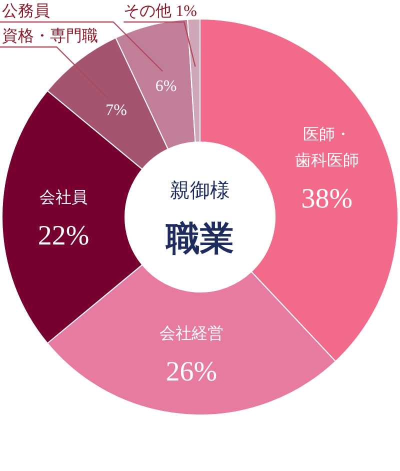 This screenshot has height=471, width=400. What do you see at coordinates (200, 239) in the screenshot?
I see `subtitle: 職業` at bounding box center [200, 239].